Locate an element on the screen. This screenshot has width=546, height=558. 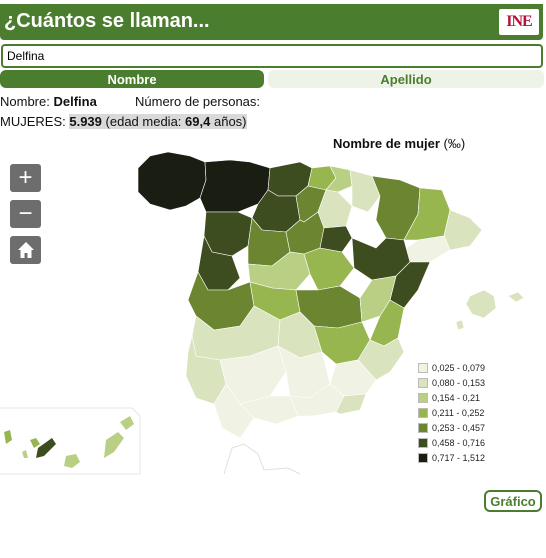
home-view-button is located at coordinates (25, 250).